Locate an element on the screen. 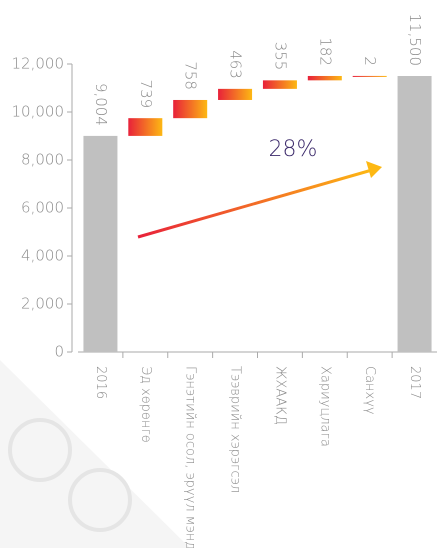 This screenshot has width=437, height=552. y-tick-label: 2,000 is located at coordinates (42, 304).